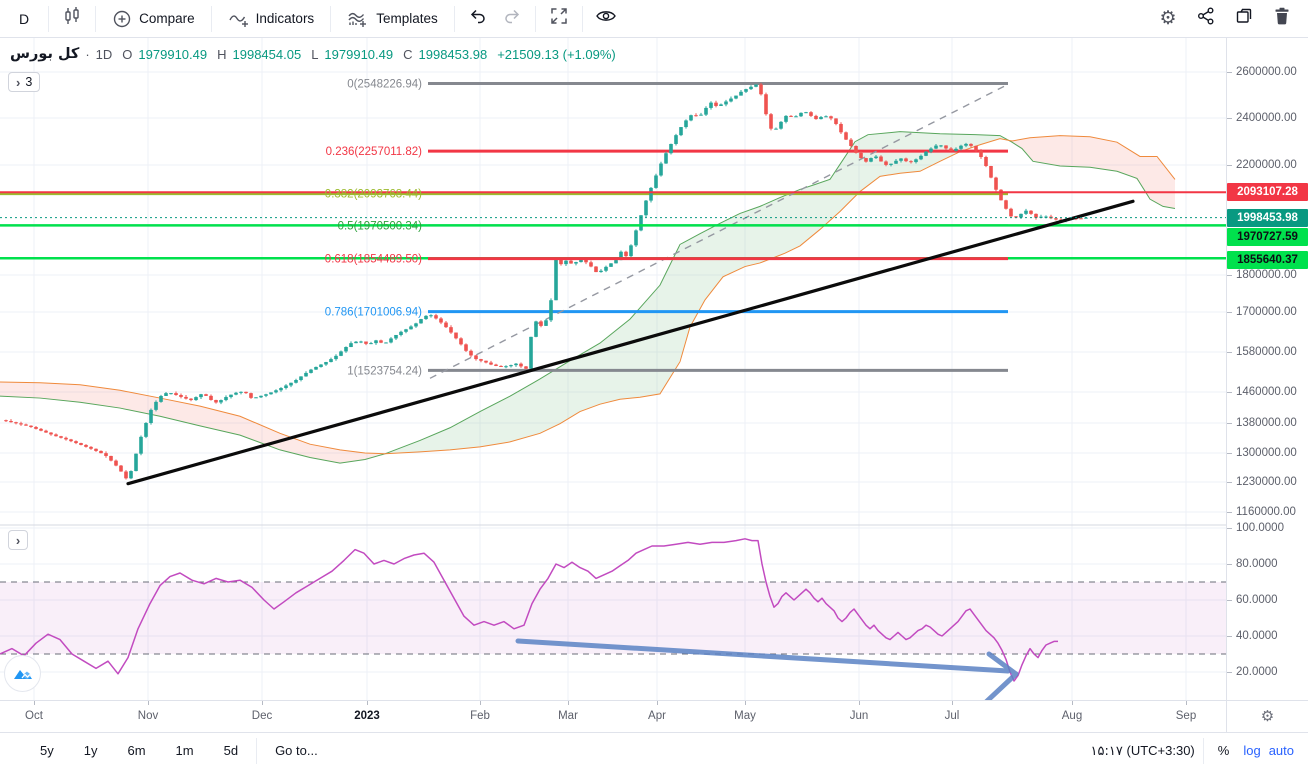 Image resolution: width=1308 pixels, height=768 pixels. Describe the element at coordinates (1267, 528) in the screenshot. I see `price-tick: 100.0000` at that location.